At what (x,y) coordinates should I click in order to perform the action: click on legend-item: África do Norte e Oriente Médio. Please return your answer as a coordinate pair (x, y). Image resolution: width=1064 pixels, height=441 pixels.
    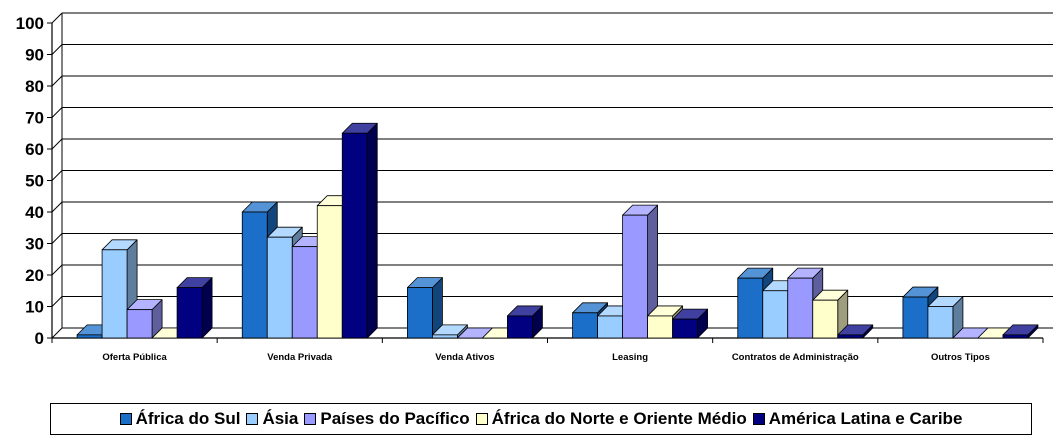
    Looking at the image, I should click on (611, 419).